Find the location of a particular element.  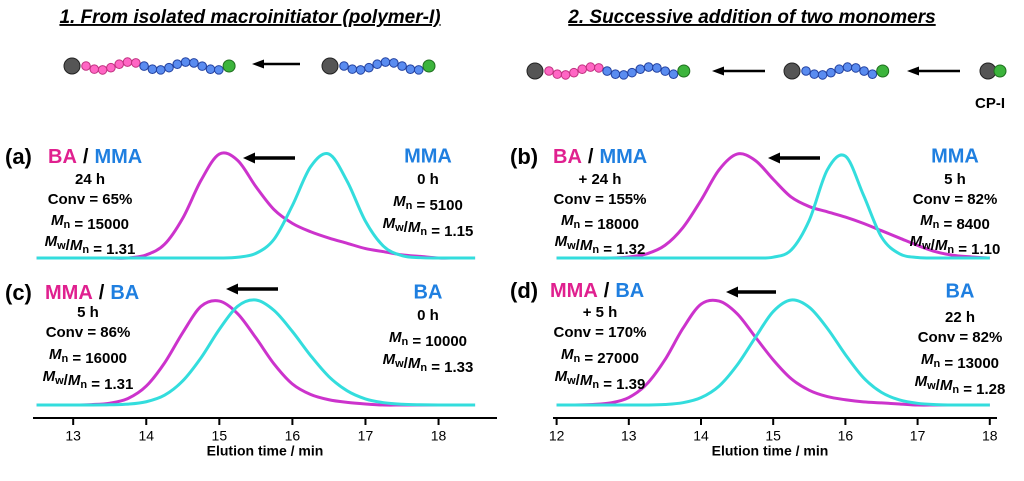

annotation: Conv = 170% is located at coordinates (600, 332).